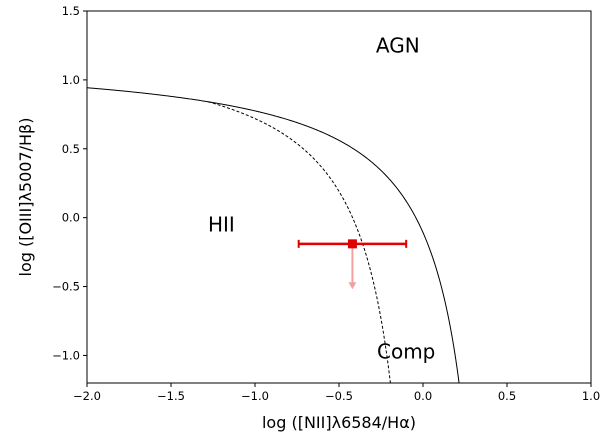 This screenshot has height=437, width=612. Describe the element at coordinates (171, 396) in the screenshot. I see `x-tick-label: −1.5` at that location.